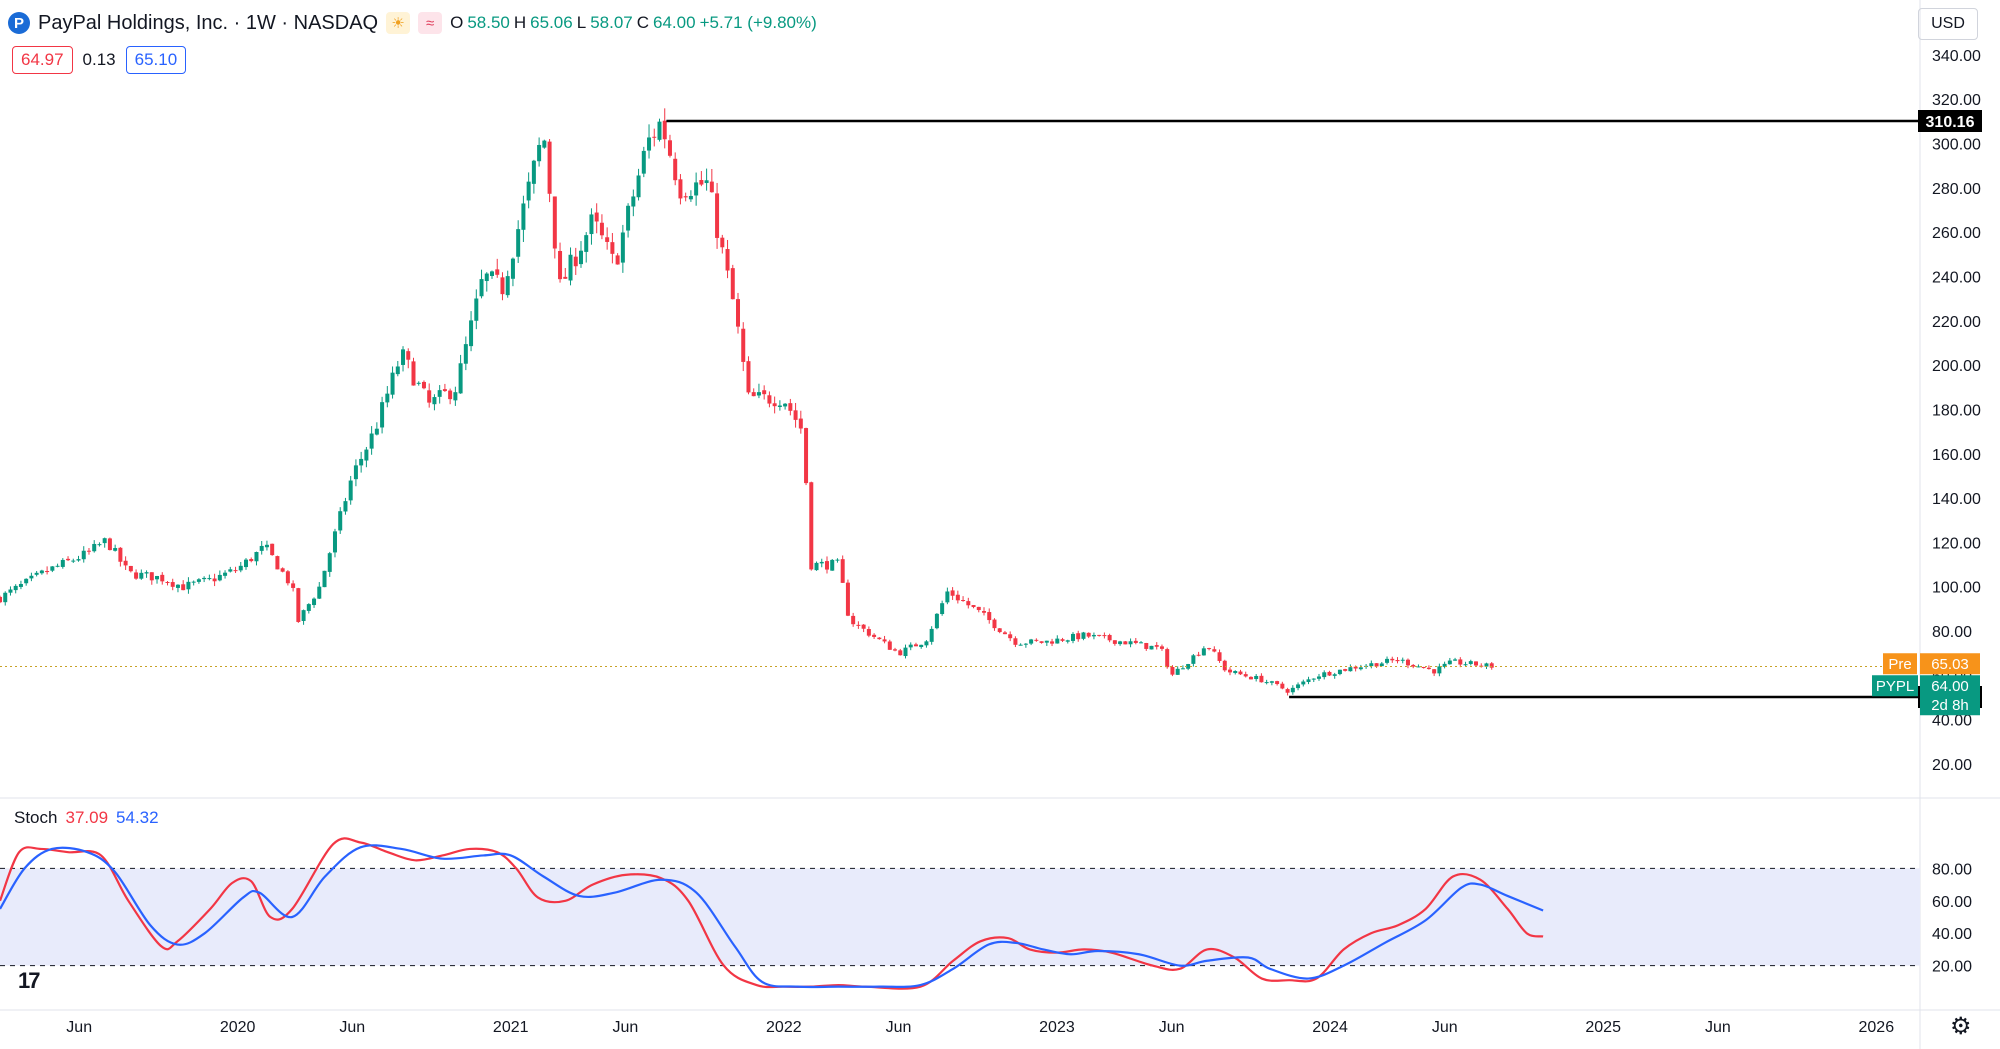 The width and height of the screenshot is (2000, 1049). What do you see at coordinates (1057, 1027) in the screenshot?
I see `time-tick-label: 2023` at bounding box center [1057, 1027].